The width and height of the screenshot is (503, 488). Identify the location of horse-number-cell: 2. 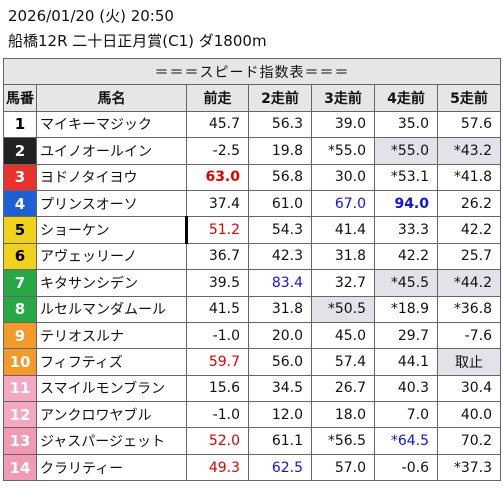
(20, 151).